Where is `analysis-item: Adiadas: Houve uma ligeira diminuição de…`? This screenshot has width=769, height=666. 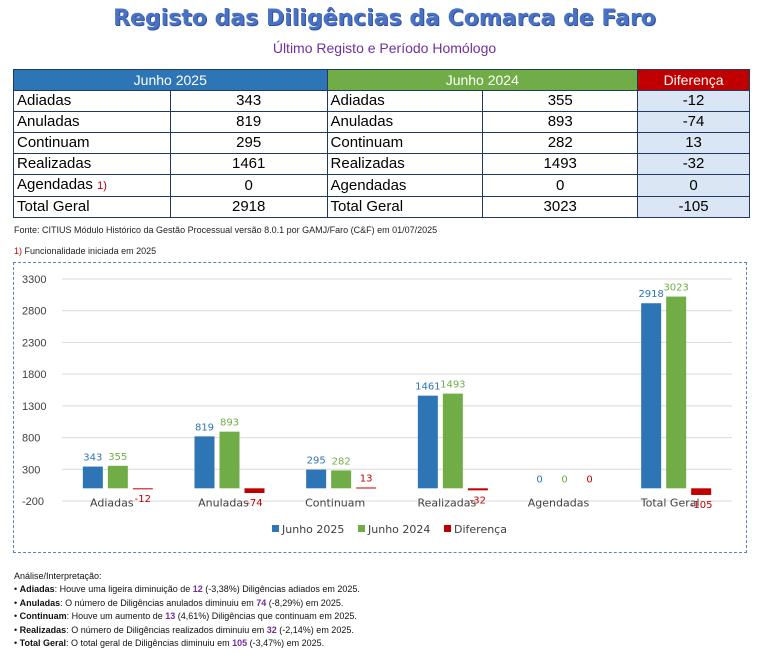
analysis-item: Adiadas: Houve uma ligeira diminuição de… is located at coordinates (187, 589).